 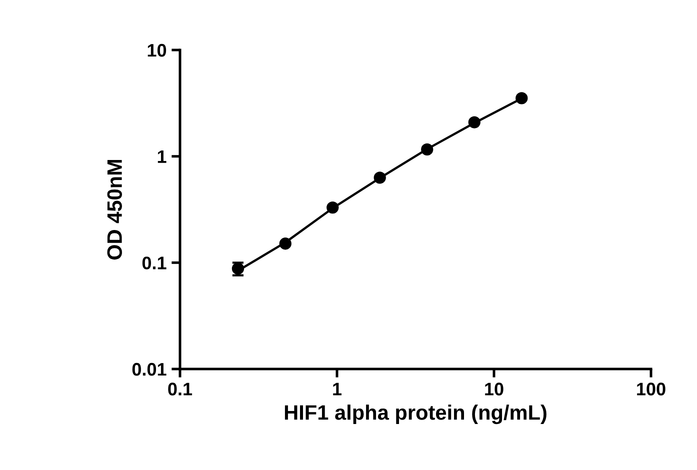 I want to click on x-tick-label: 1, so click(x=337, y=389).